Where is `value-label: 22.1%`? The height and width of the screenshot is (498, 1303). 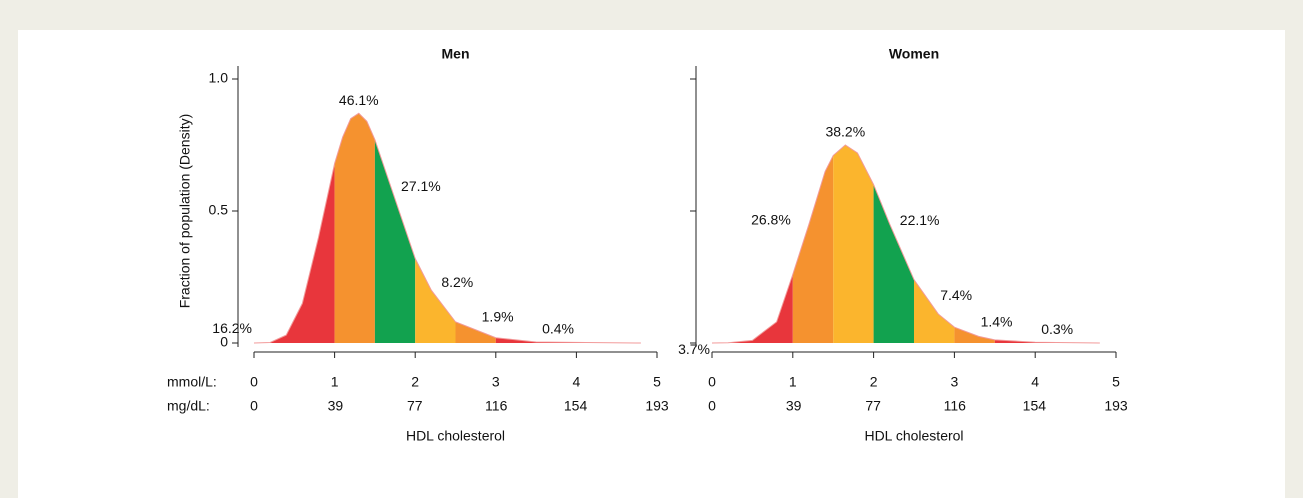
value-label: 22.1% is located at coordinates (920, 220).